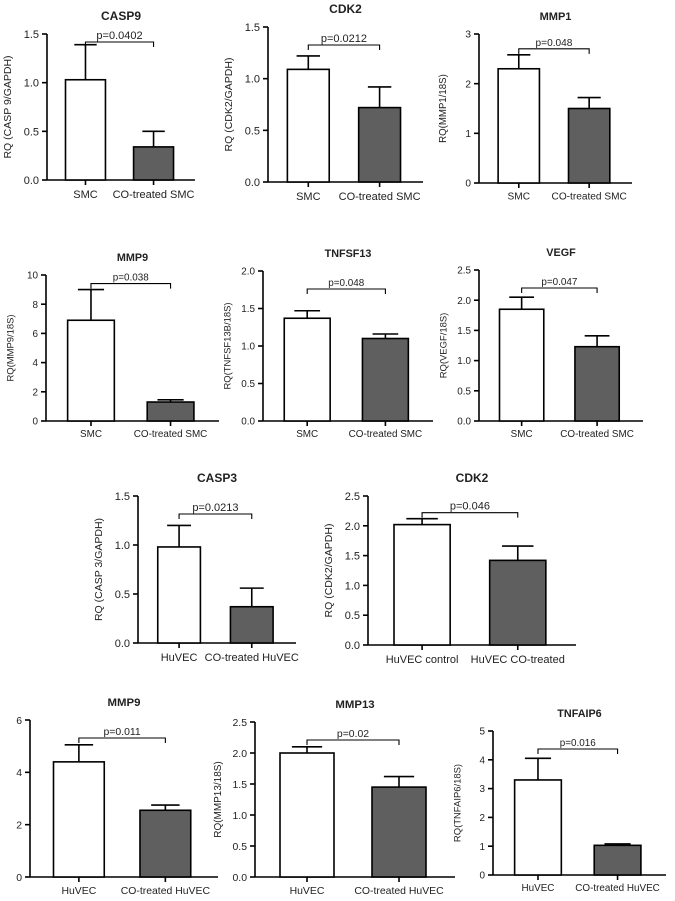 The width and height of the screenshot is (675, 901). Describe the element at coordinates (119, 36) in the screenshot. I see `p-value-label: p=0.0402` at that location.